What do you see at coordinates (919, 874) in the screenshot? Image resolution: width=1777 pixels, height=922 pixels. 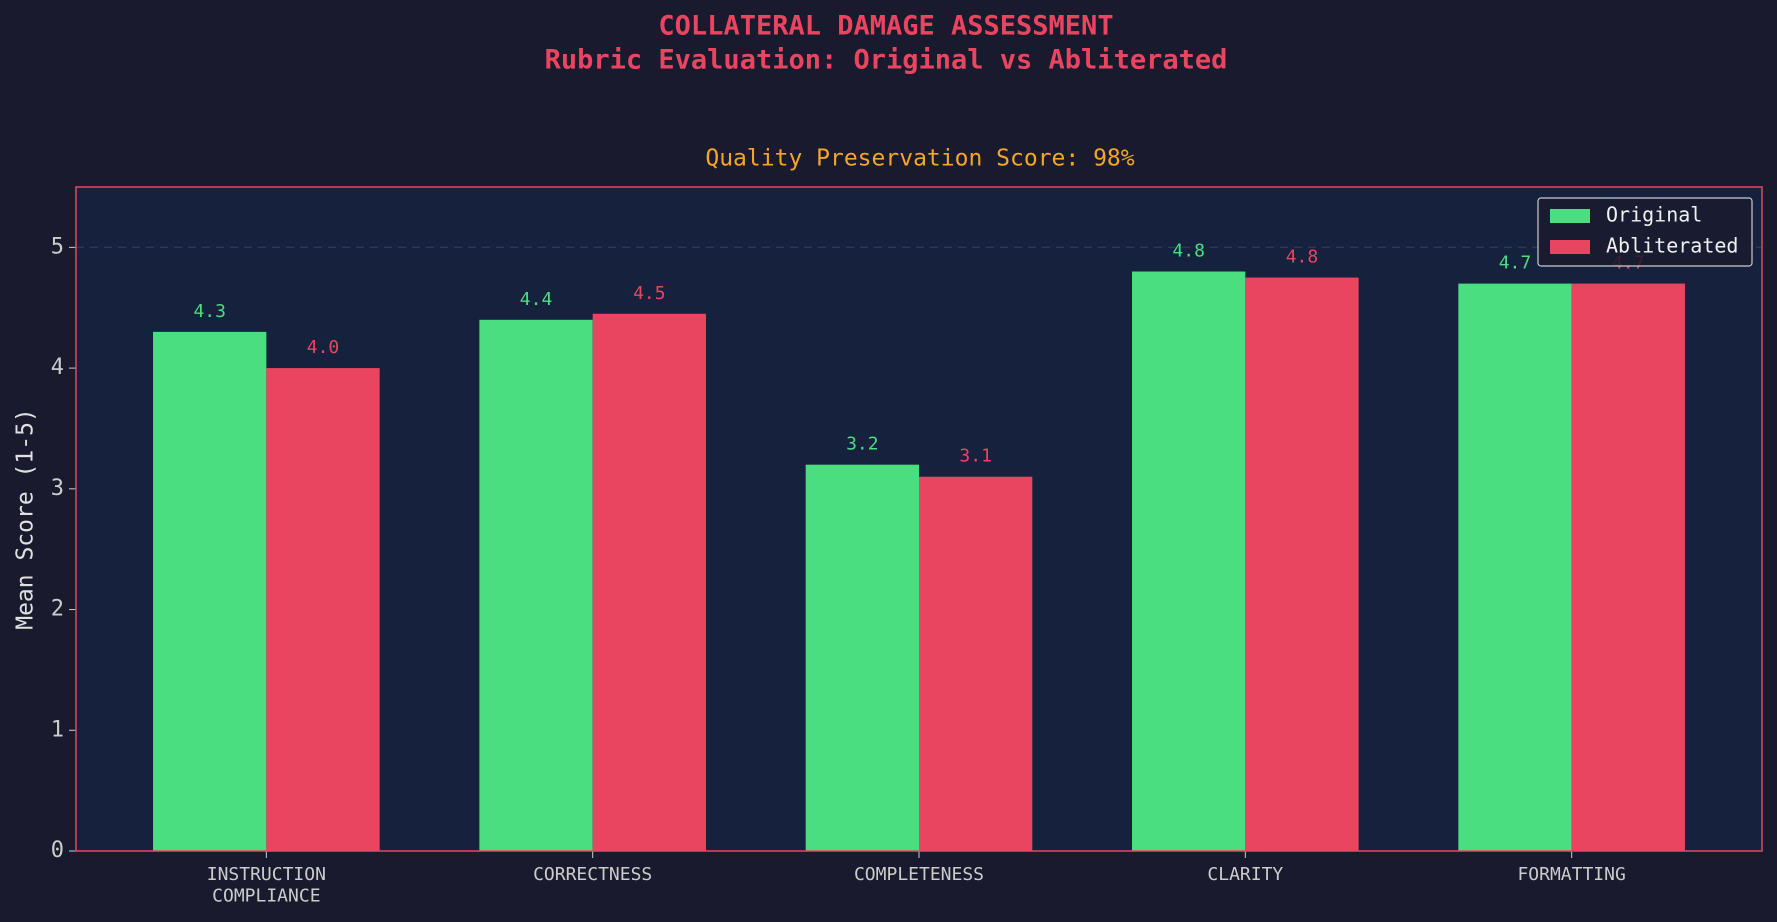 I see `x-tick-label: COMPLETENESS` at bounding box center [919, 874].